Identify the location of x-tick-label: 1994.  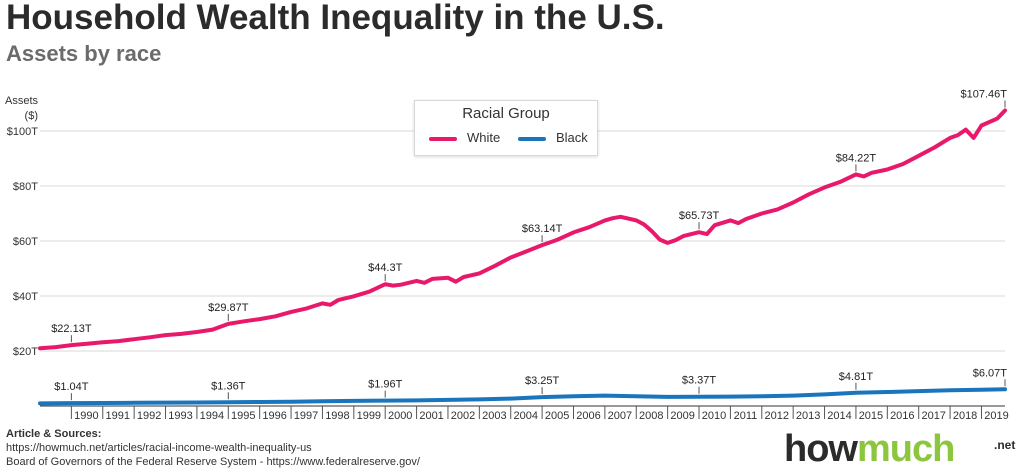
(212, 416).